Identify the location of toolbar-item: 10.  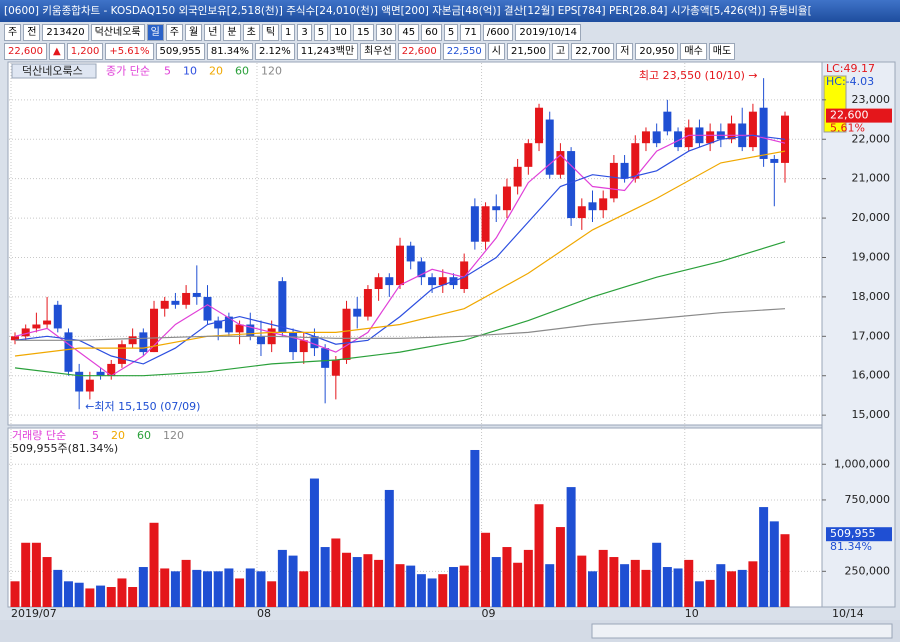
(340, 32).